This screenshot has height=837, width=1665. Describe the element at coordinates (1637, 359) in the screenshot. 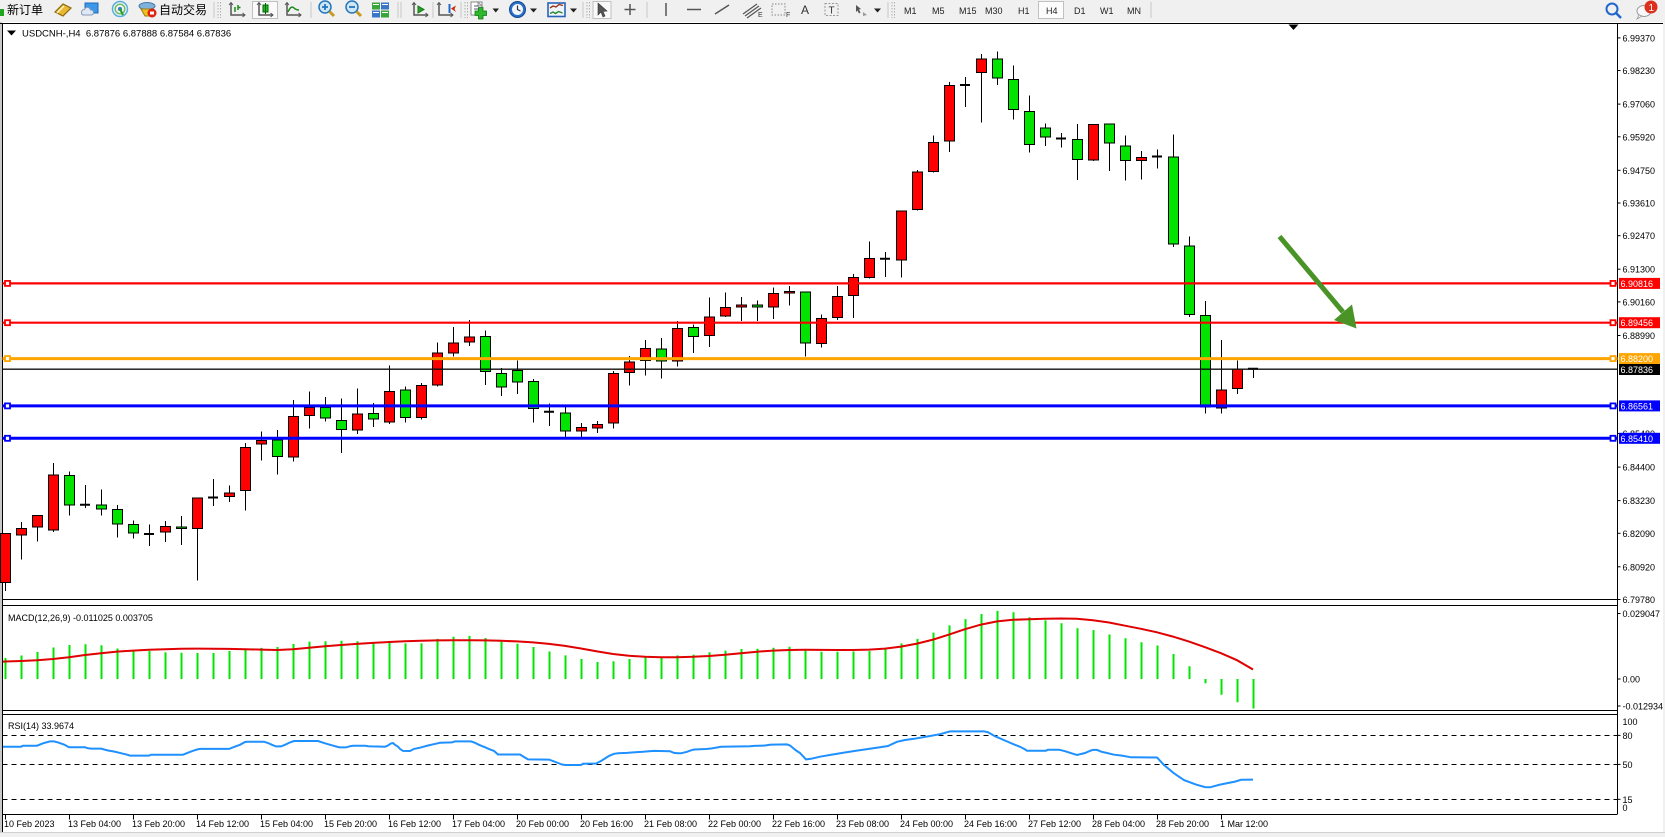

I see `svg-text: 6.88200` at that location.